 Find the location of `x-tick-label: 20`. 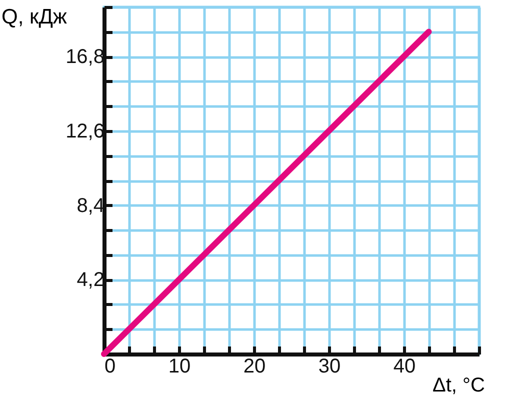

x-tick-label: 20 is located at coordinates (254, 367).